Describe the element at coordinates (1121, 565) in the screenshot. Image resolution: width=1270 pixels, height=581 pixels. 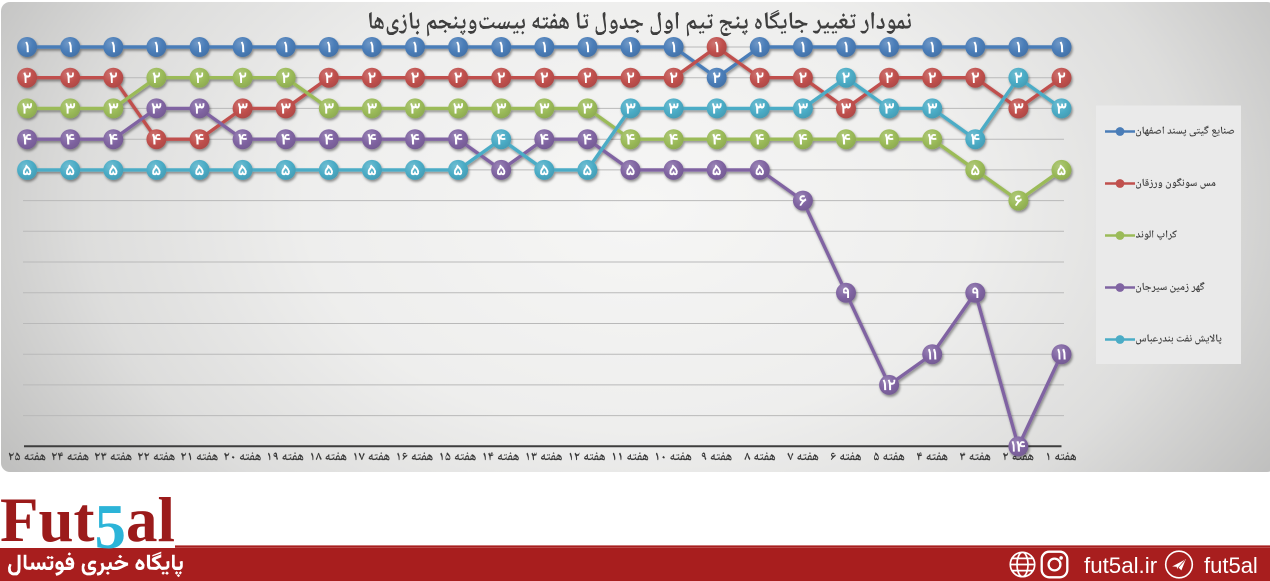
I see `svg-text: fut5al.ir` at that location.